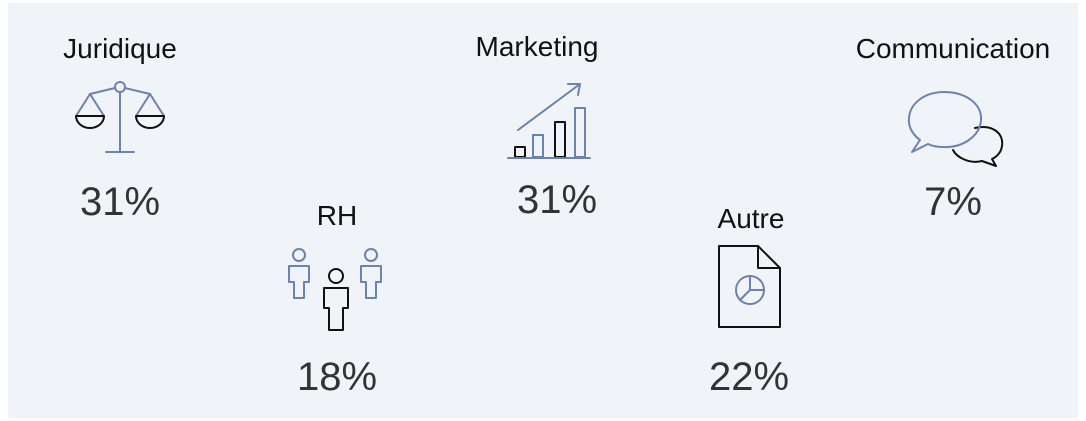  Describe the element at coordinates (749, 377) in the screenshot. I see `item-value: 22%` at that location.